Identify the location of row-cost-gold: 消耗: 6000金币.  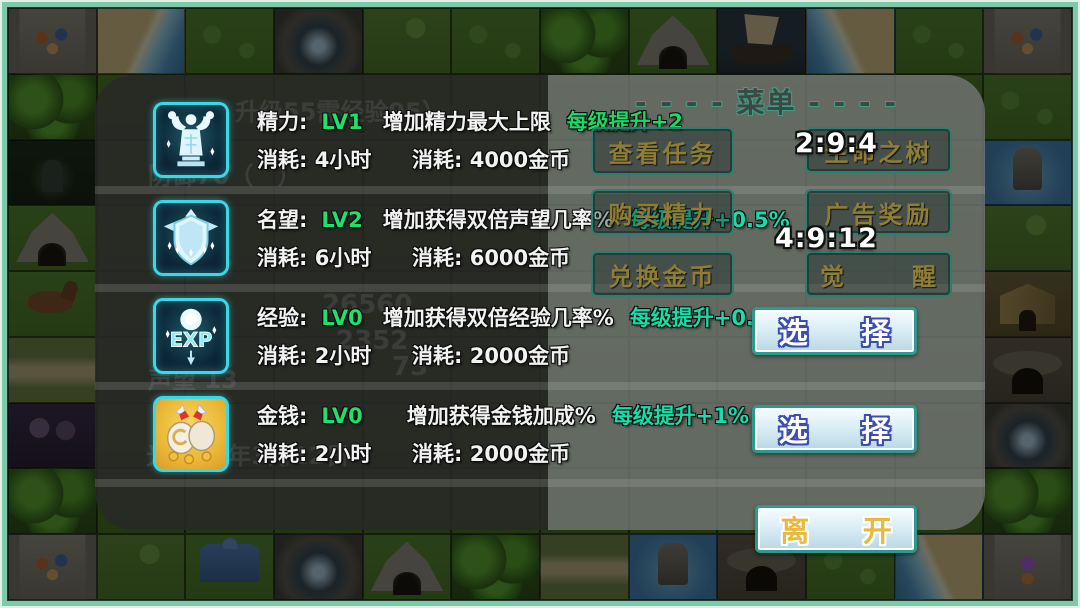
(491, 258).